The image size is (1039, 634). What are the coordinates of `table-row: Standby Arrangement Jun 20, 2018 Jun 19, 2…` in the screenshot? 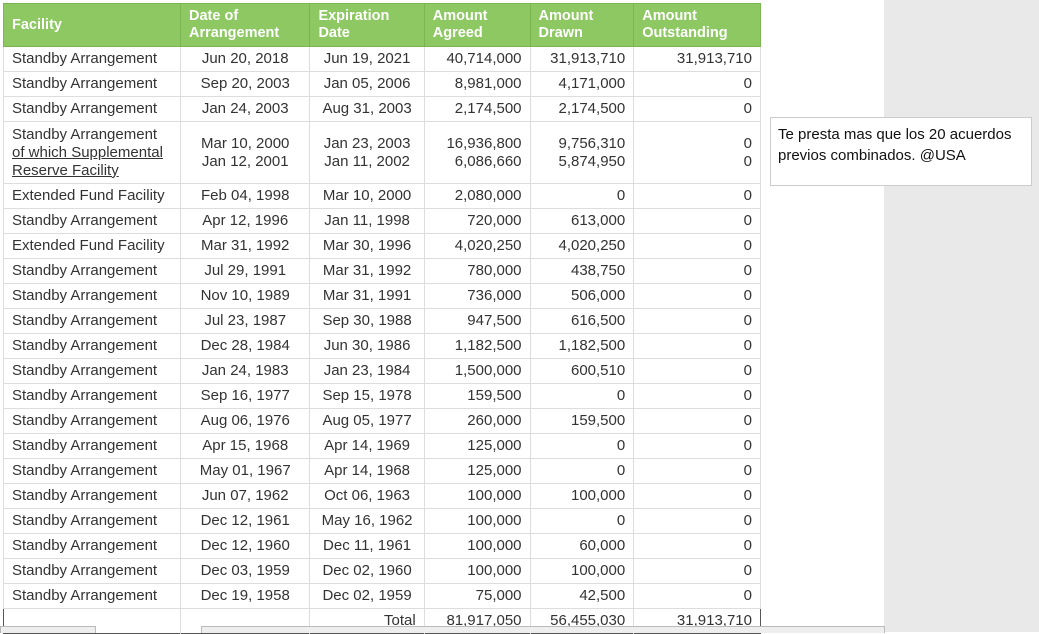 It's located at (382, 59).